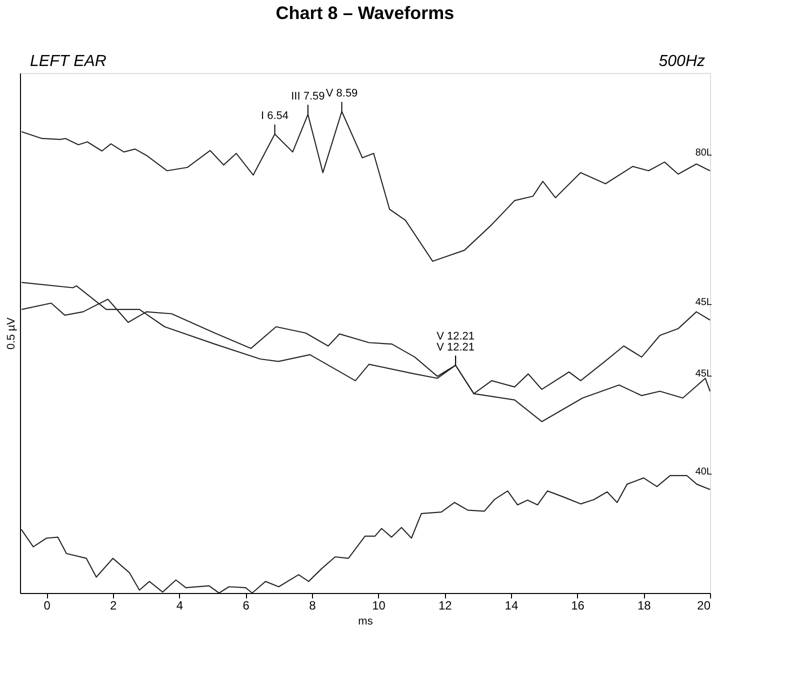  Describe the element at coordinates (445, 605) in the screenshot. I see `x-tick-label: 12` at that location.